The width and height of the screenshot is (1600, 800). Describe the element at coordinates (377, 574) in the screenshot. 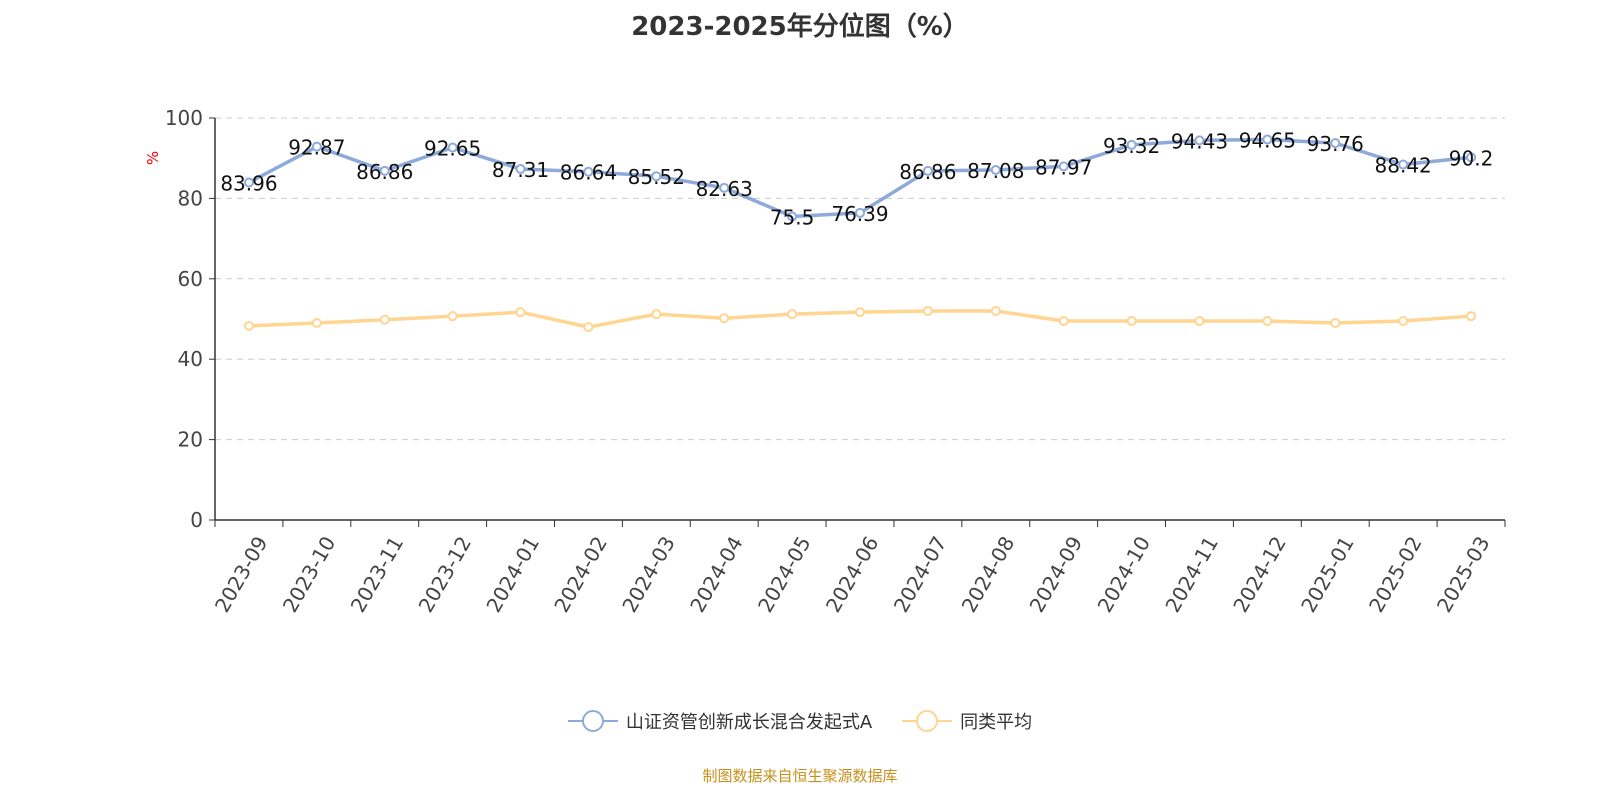

I see `x-tick-label: 2023-11` at that location.